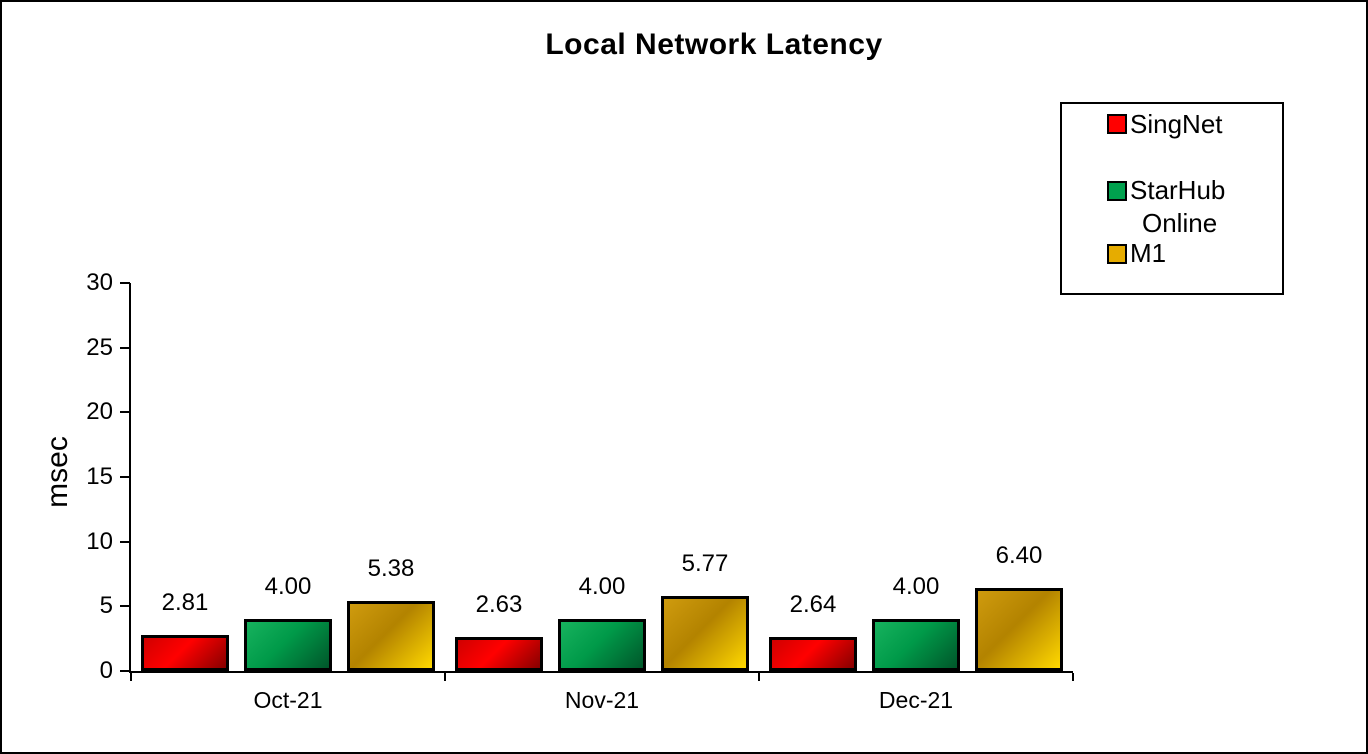  What do you see at coordinates (1117, 191) in the screenshot?
I see `legend-marker-starhub-online` at bounding box center [1117, 191].